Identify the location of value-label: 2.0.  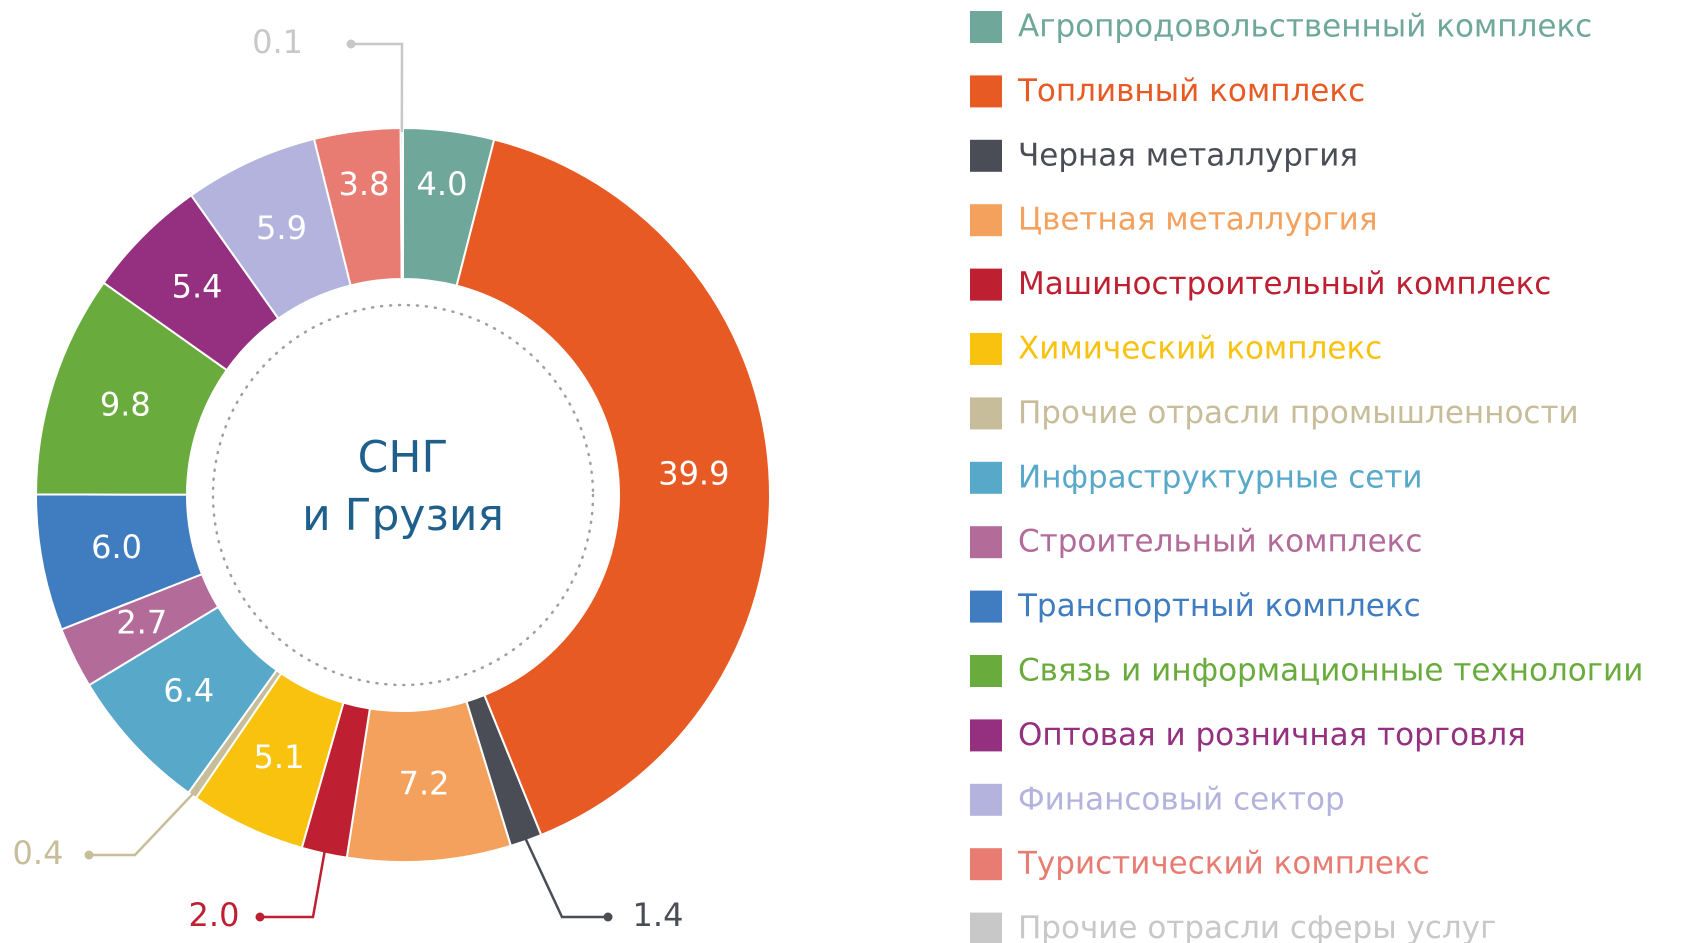
(214, 915).